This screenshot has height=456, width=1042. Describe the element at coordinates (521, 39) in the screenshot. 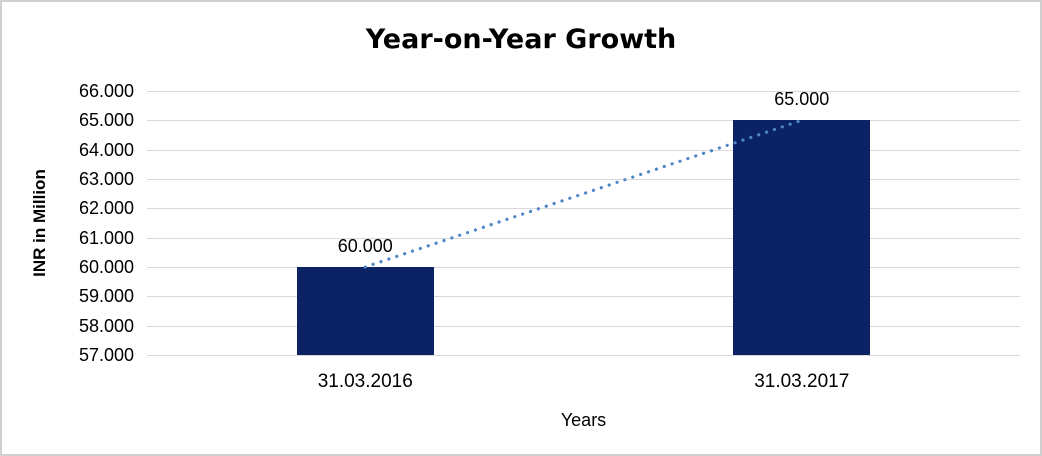

I see `chart-title: Year-on-Year Growth` at that location.